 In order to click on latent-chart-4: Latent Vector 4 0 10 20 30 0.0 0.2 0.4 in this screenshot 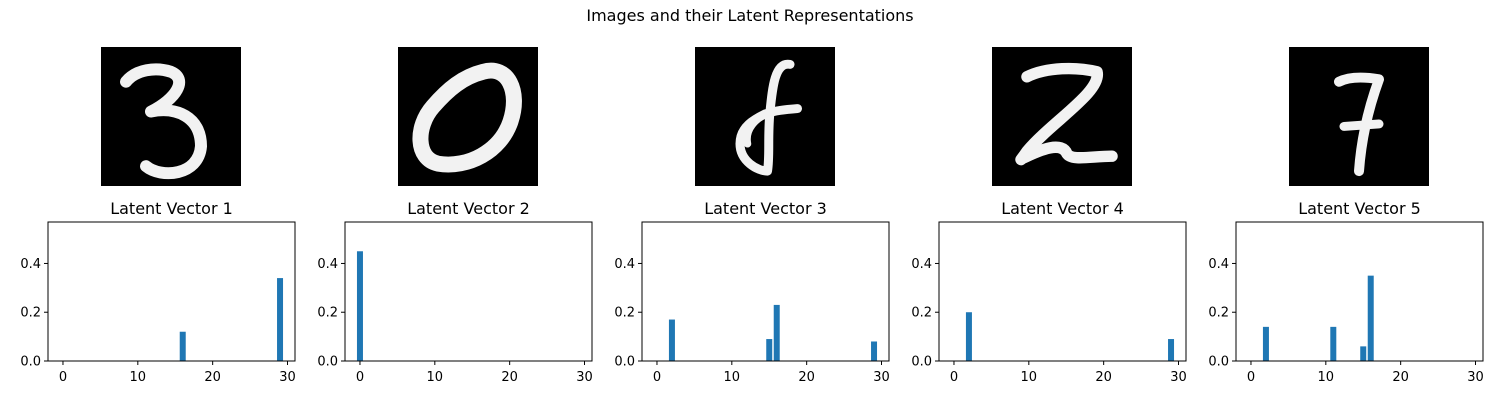, I will do `click(1048, 292)`.